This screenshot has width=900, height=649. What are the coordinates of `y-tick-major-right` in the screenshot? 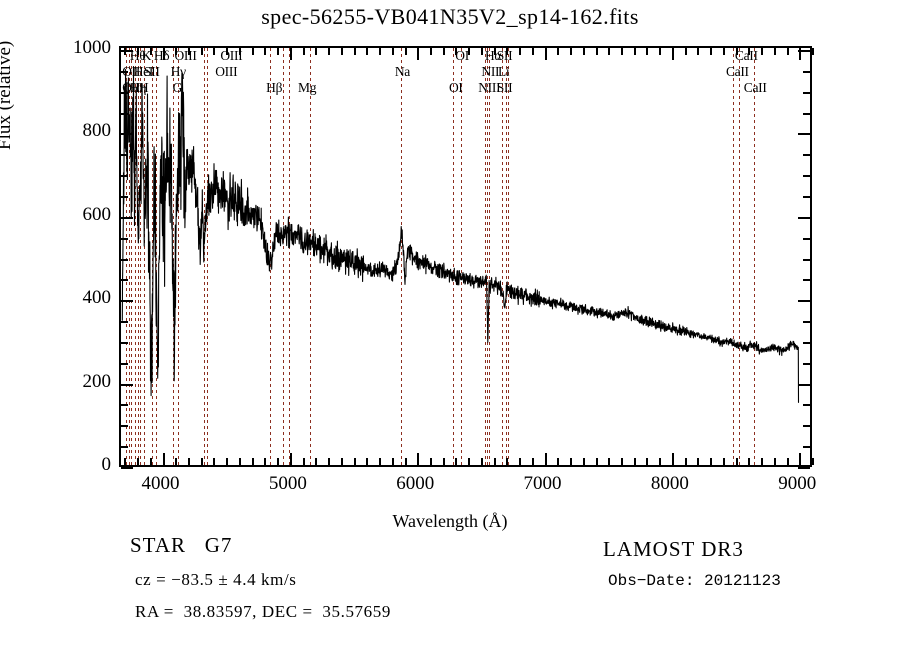 It's located at (804, 134).